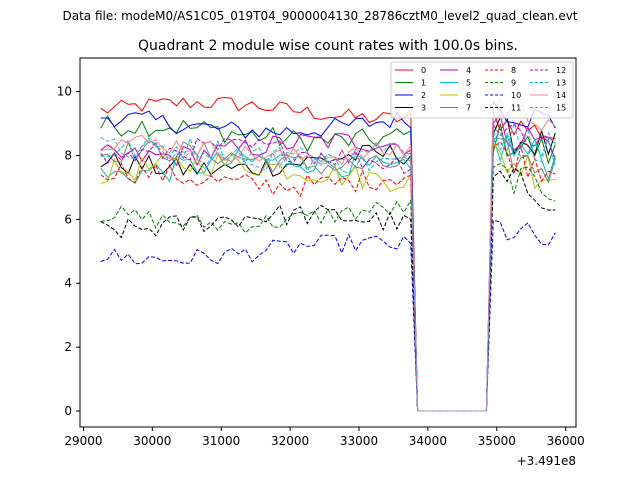 This screenshot has width=640, height=480. I want to click on legend-label: 1, so click(423, 83).